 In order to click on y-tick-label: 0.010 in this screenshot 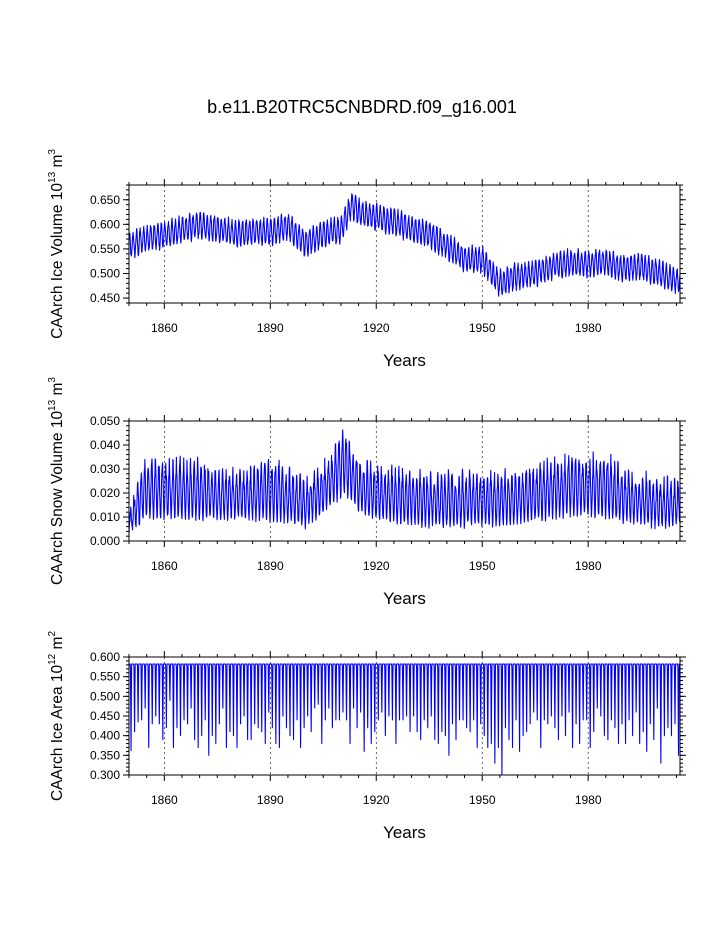, I will do `click(105, 517)`.